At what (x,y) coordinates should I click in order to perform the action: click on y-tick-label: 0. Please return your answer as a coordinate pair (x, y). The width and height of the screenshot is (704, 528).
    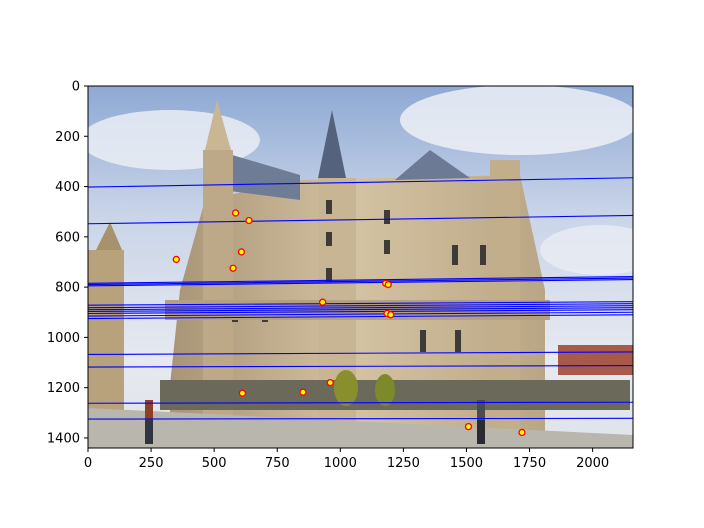
    Looking at the image, I should click on (76, 87).